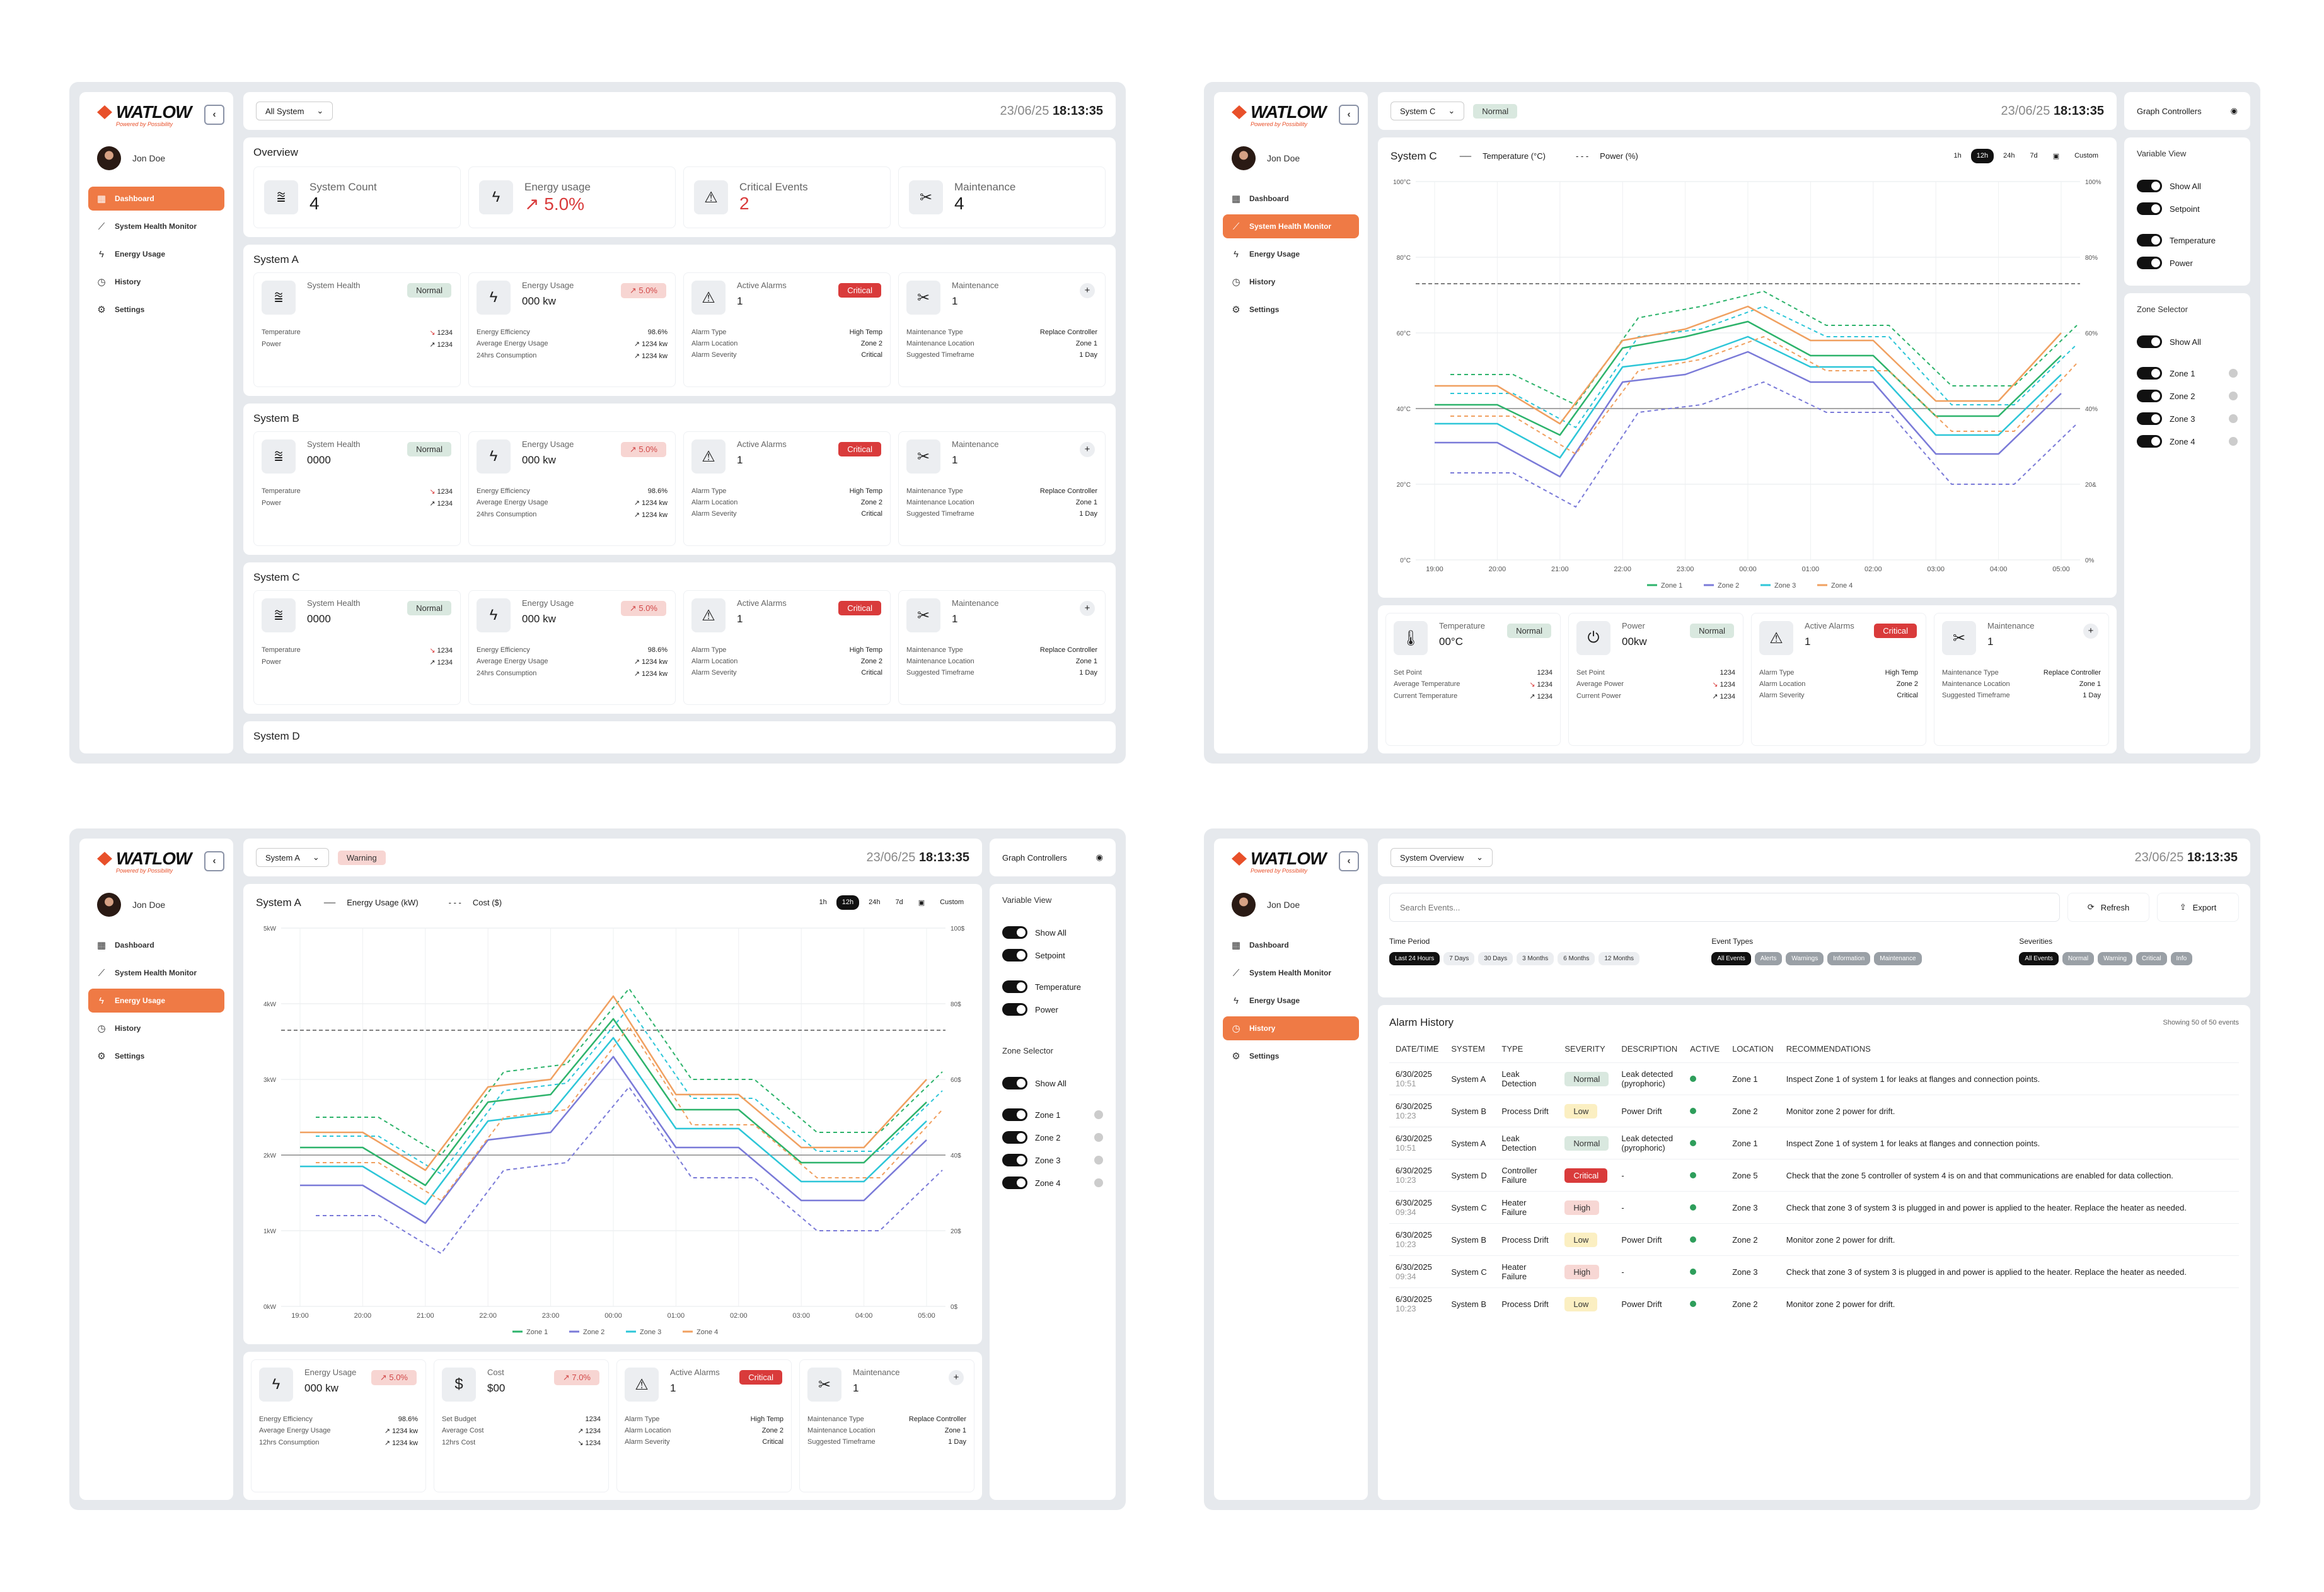  I want to click on system-select: All System ⌄, so click(294, 111).